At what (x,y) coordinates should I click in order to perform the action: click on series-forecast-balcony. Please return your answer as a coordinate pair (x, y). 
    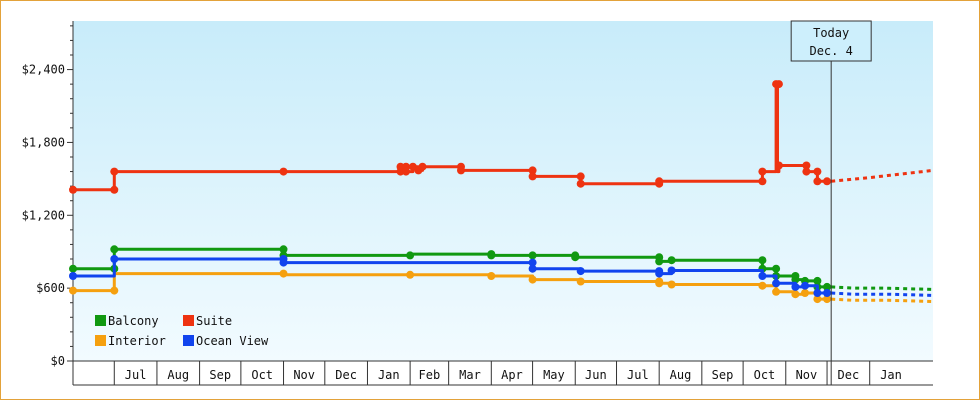
    Looking at the image, I should click on (882, 288).